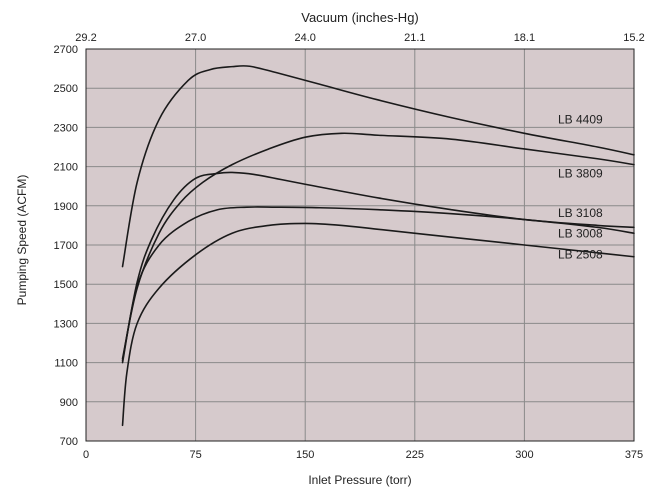  What do you see at coordinates (580, 213) in the screenshot?
I see `series-label: LB 3108` at bounding box center [580, 213].